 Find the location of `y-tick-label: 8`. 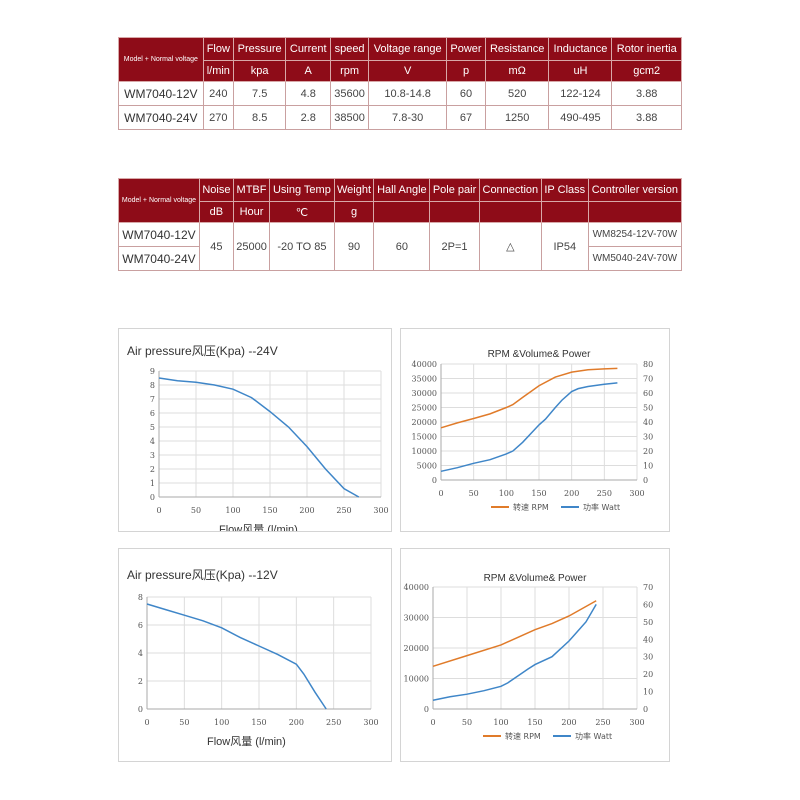

y-tick-label: 8 is located at coordinates (152, 385).